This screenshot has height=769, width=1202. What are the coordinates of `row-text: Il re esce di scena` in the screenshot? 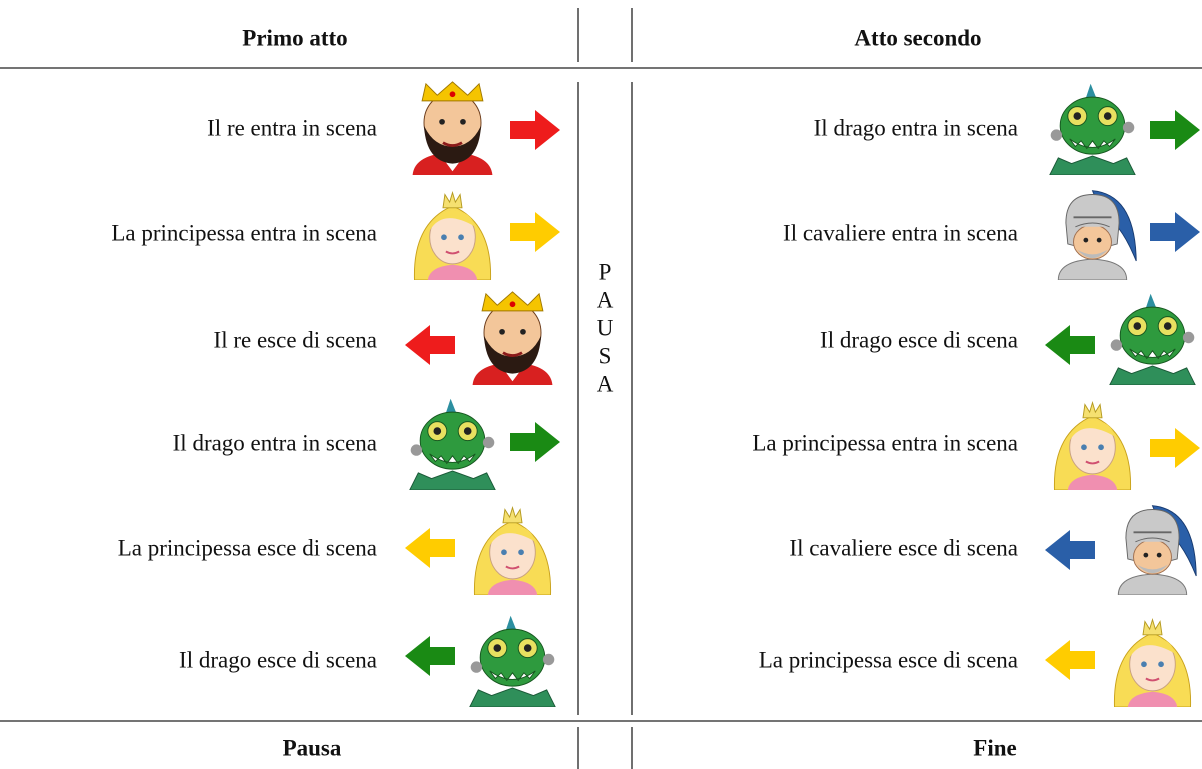 It's located at (295, 339).